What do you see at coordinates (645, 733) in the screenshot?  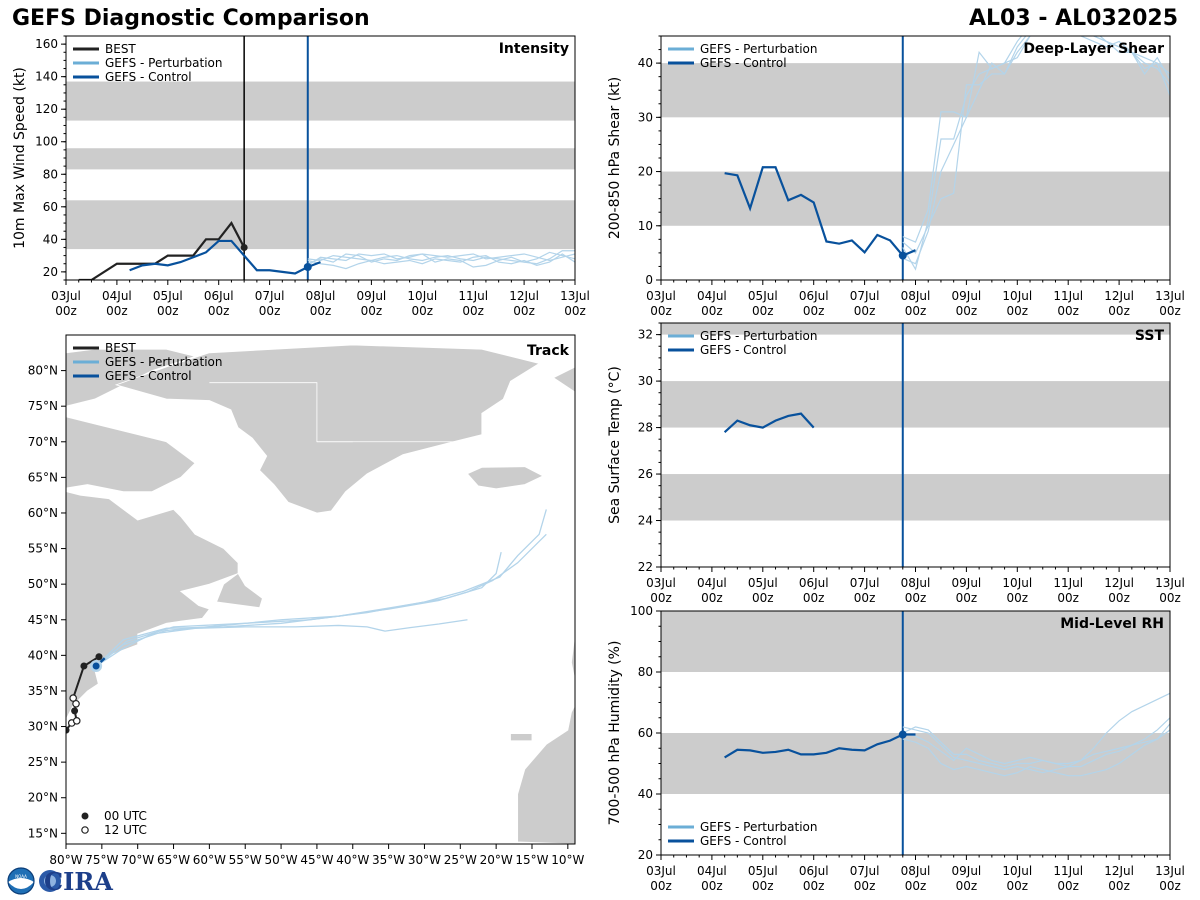 I see `y-tick-label: 60` at bounding box center [645, 733].